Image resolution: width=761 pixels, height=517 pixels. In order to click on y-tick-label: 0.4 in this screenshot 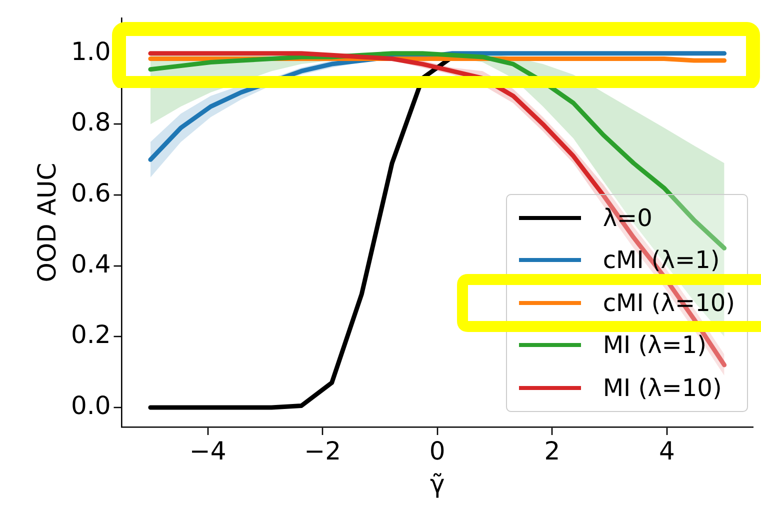, I will do `click(90, 263)`.